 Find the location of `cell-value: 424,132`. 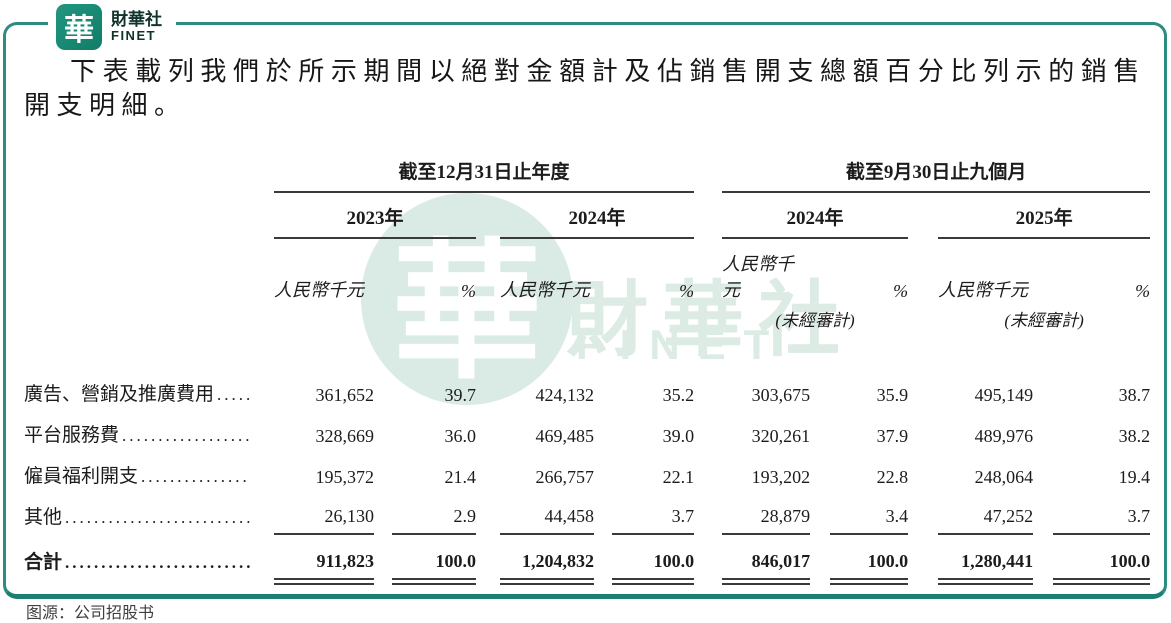

cell-value: 424,132 is located at coordinates (565, 395).